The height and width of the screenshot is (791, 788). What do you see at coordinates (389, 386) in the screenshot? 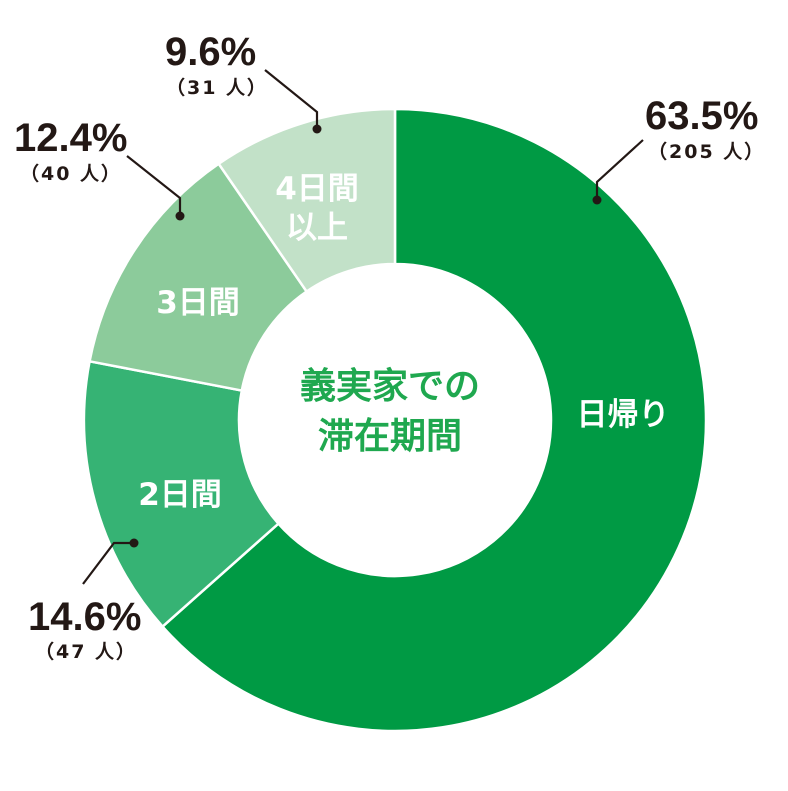
I see `center-title-line1: 義実家での` at bounding box center [389, 386].